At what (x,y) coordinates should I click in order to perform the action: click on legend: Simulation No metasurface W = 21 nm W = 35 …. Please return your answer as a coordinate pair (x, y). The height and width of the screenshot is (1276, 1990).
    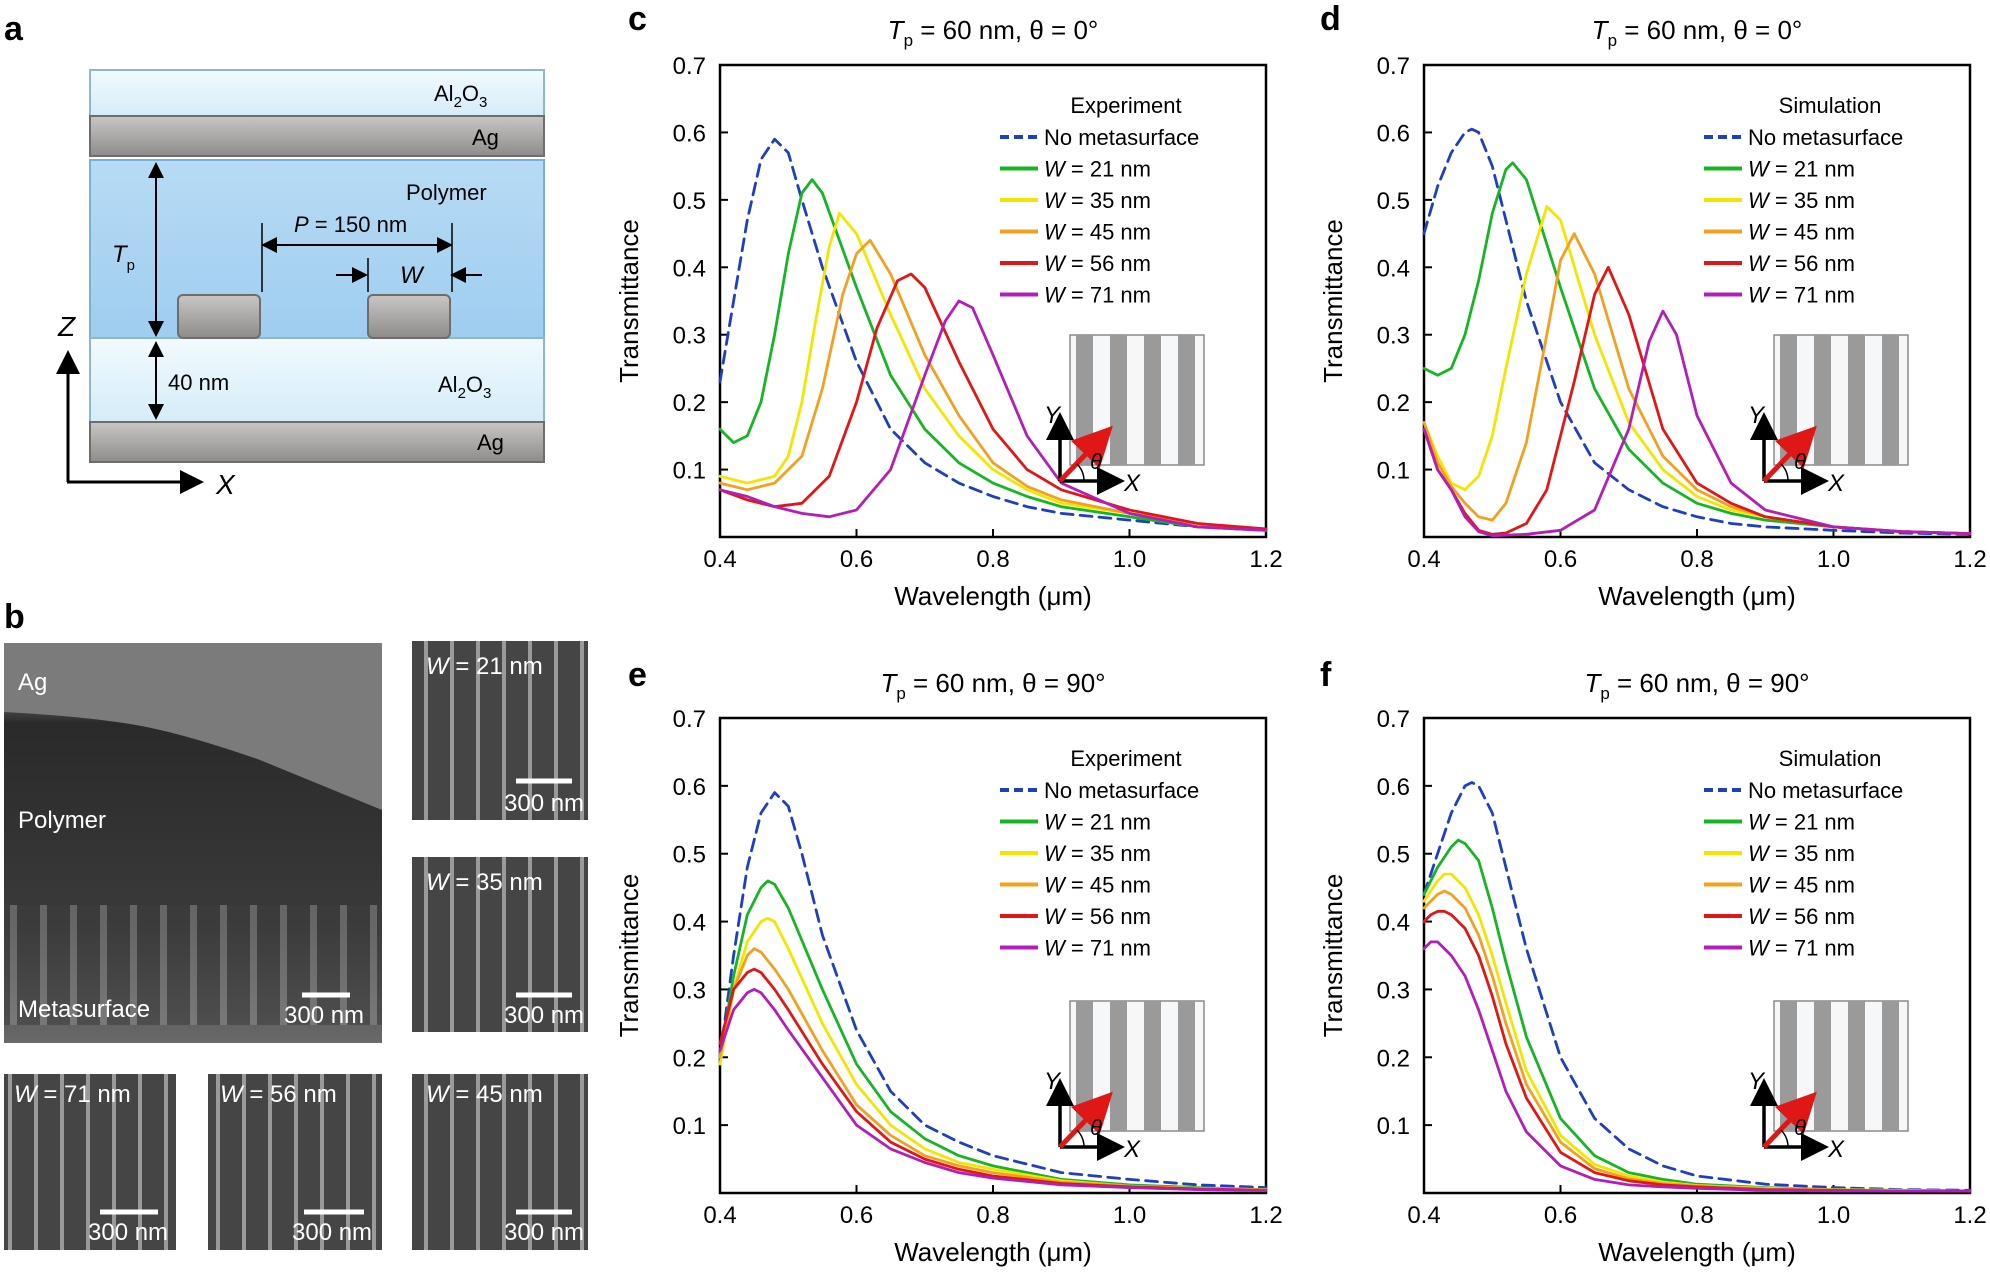
    Looking at the image, I should click on (1803, 200).